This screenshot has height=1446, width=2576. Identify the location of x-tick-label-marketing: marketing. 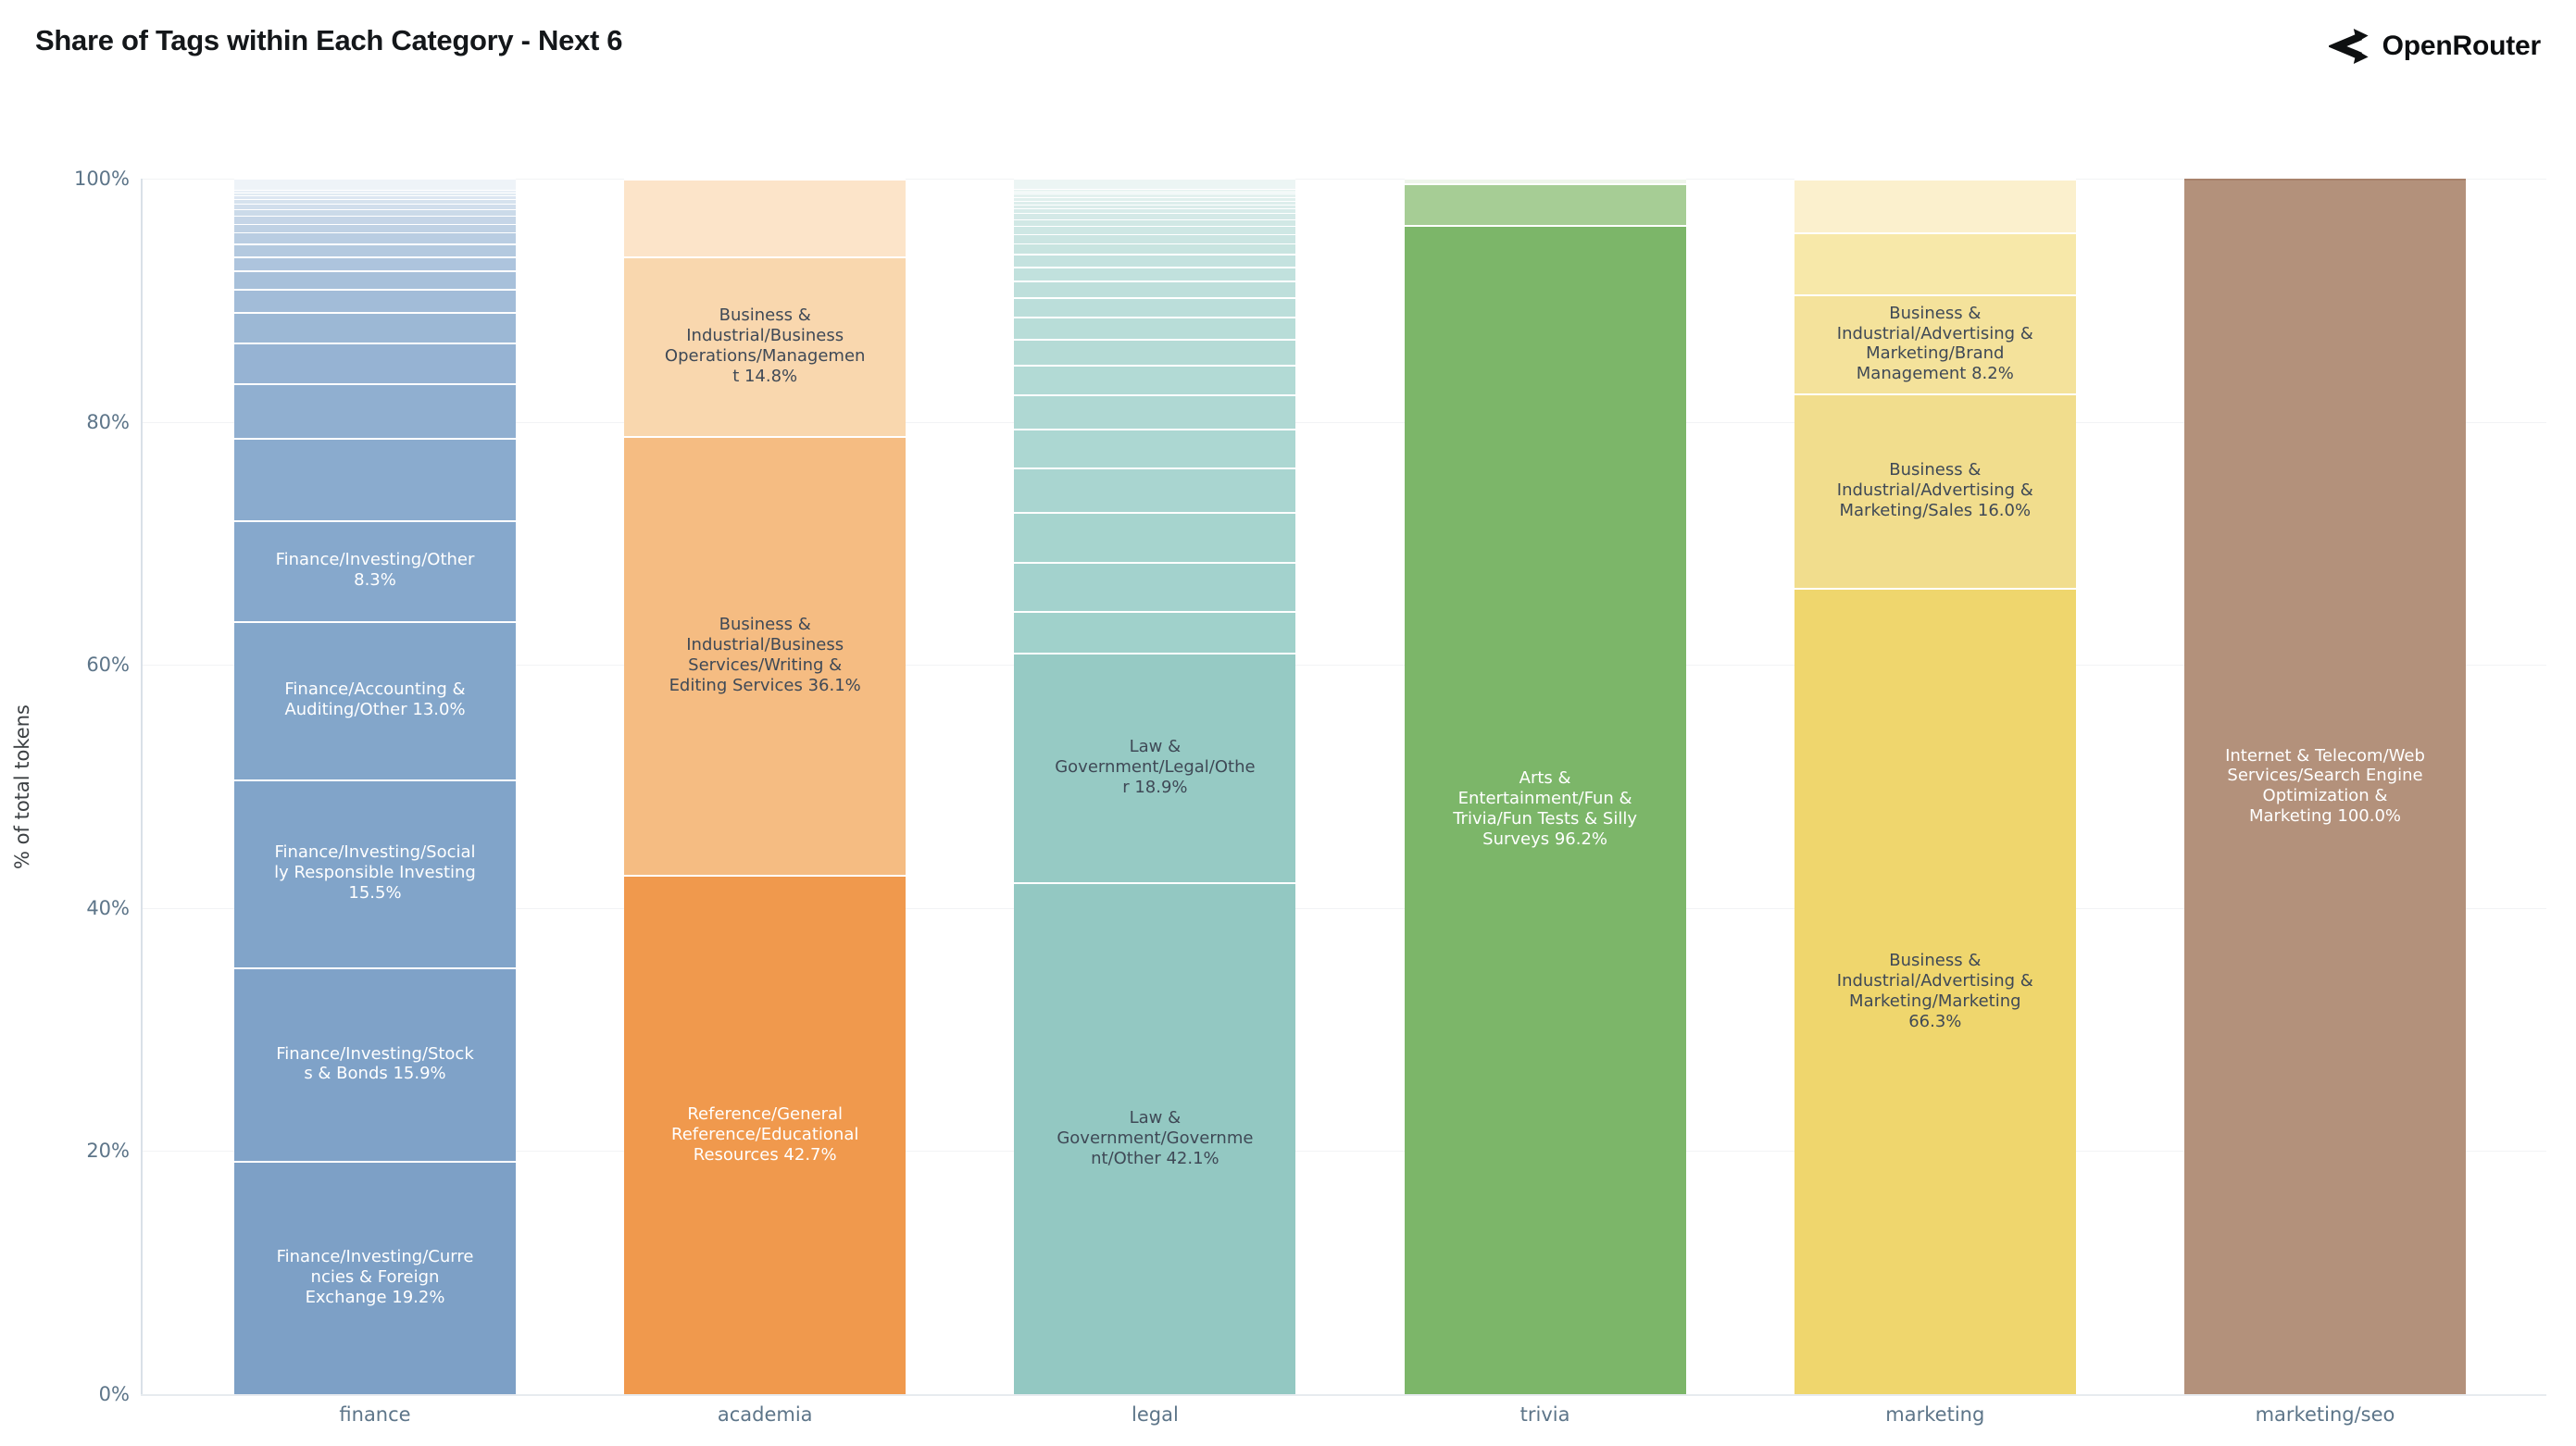
(1935, 1414).